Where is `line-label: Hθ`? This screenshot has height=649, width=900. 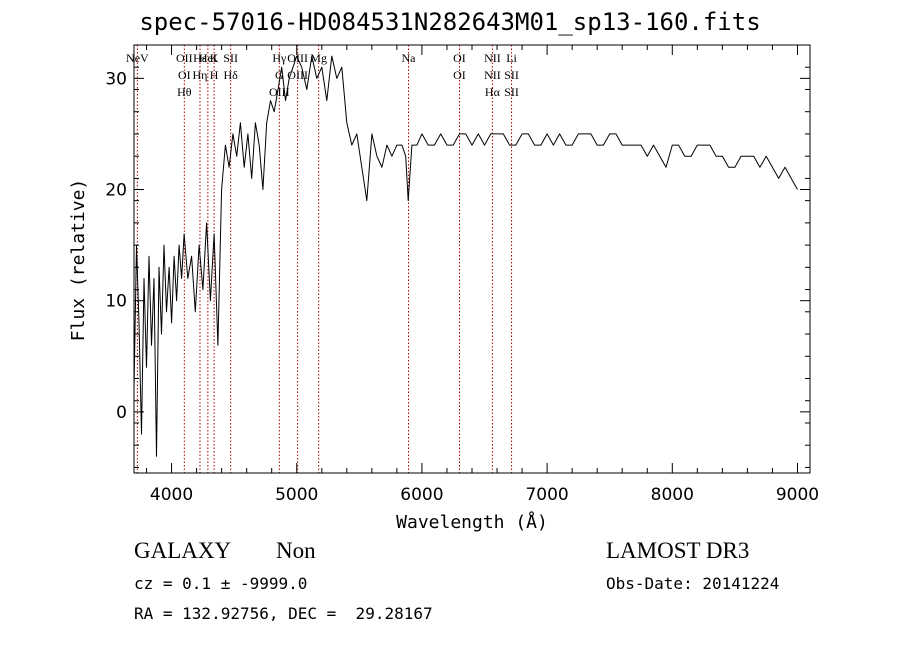
line-label: Hθ is located at coordinates (184, 92).